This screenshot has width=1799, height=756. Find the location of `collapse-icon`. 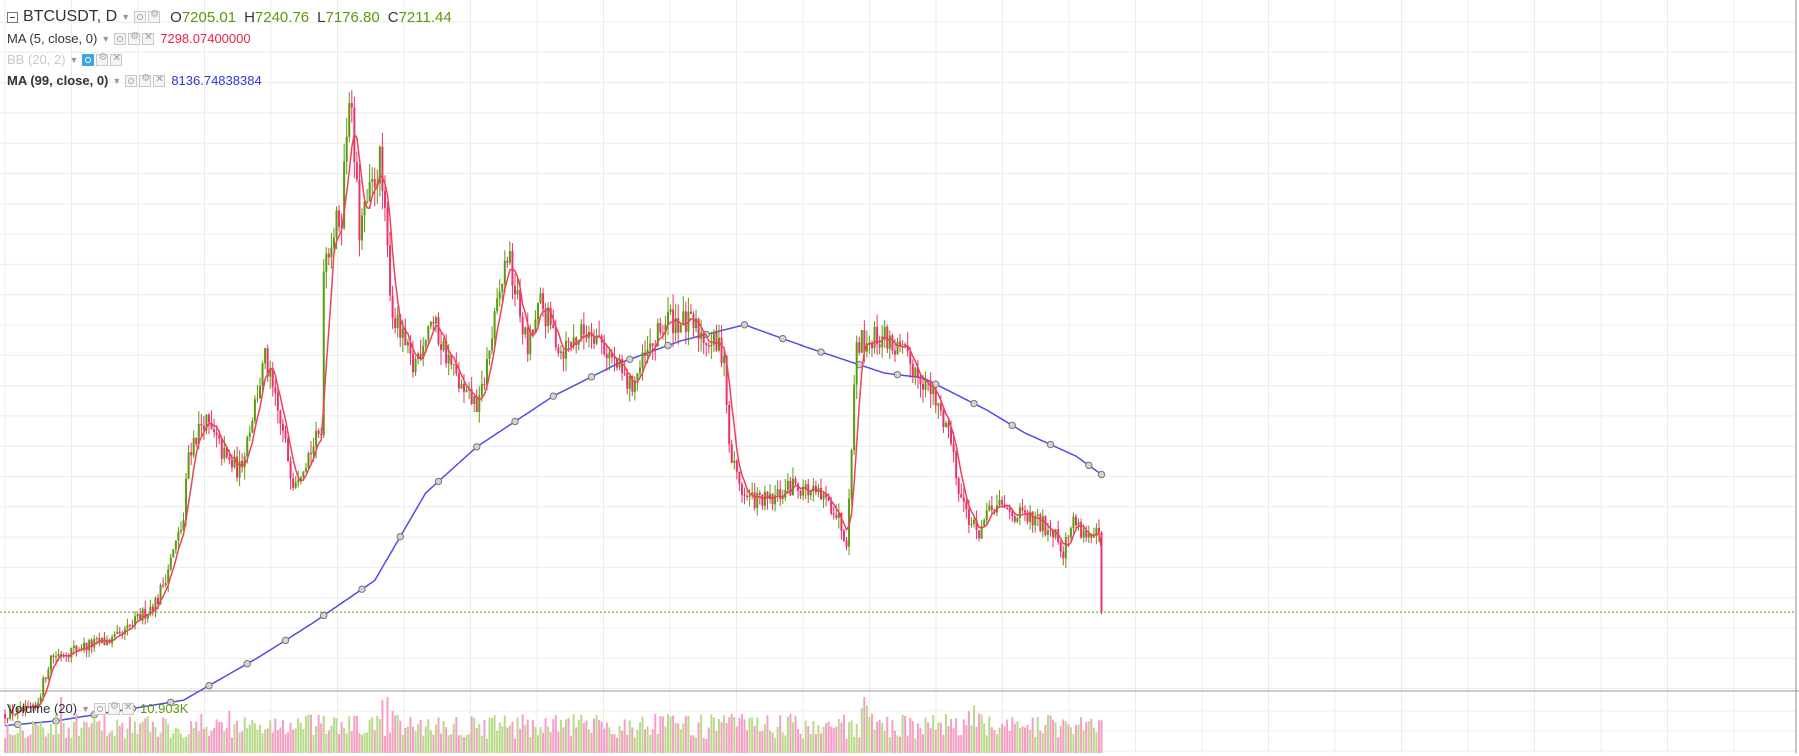

collapse-icon is located at coordinates (12, 17).